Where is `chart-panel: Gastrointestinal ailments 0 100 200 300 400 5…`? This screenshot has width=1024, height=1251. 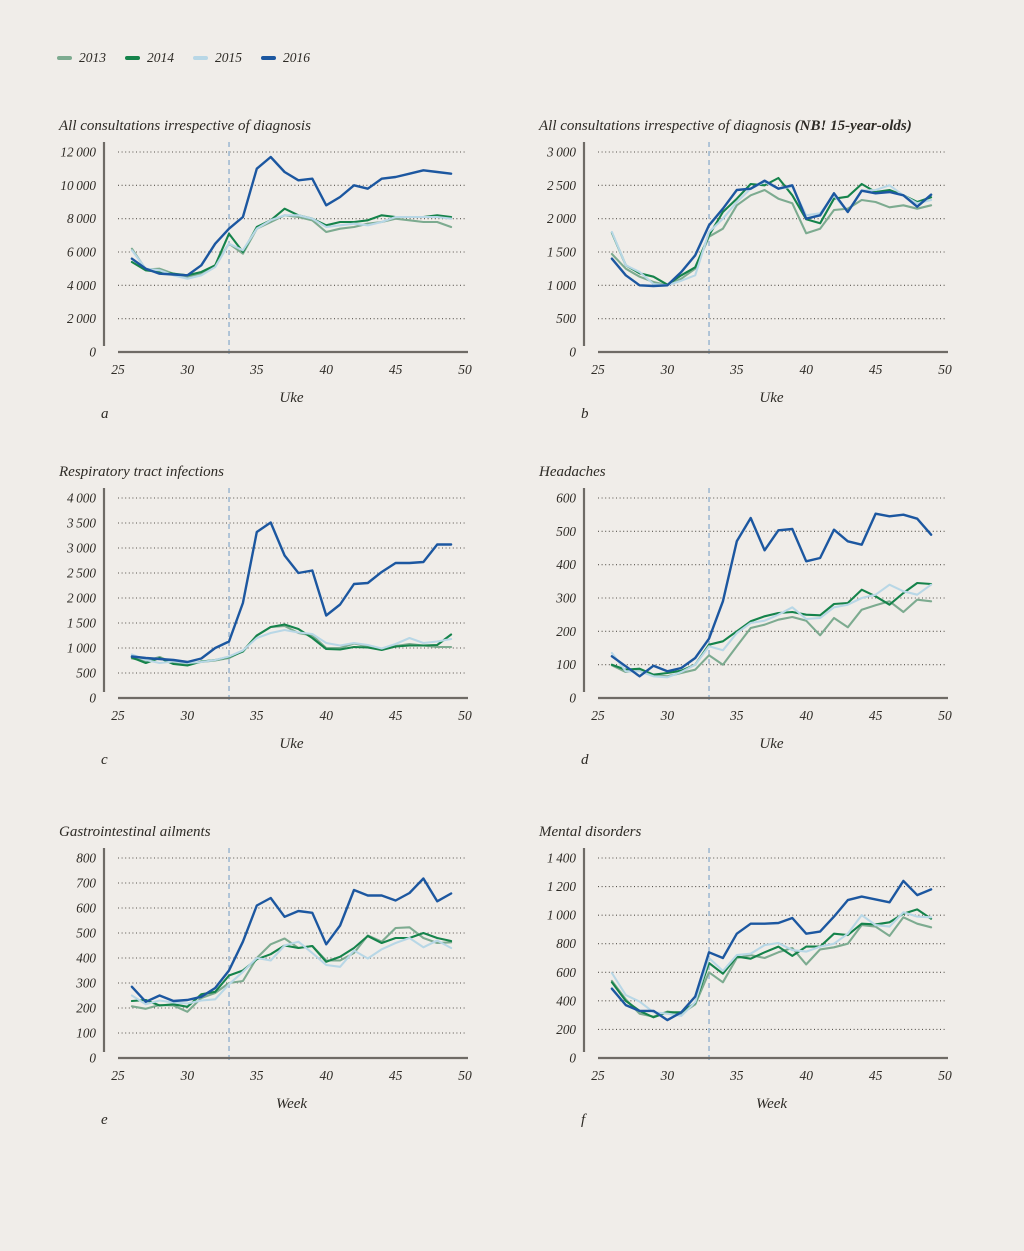
chart-panel: Gastrointestinal ailments 0 100 200 300 400 5… is located at coordinates (277, 977).